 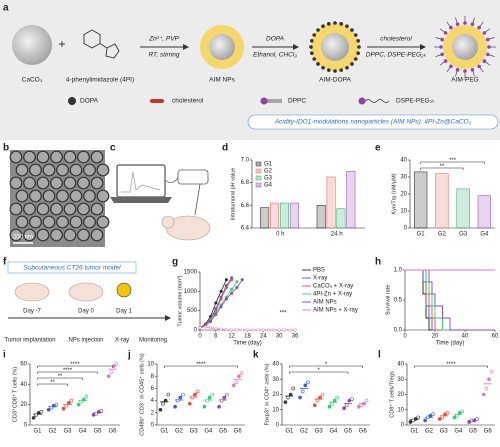 I want to click on x-axis-label: Time (day), so click(x=247, y=344).